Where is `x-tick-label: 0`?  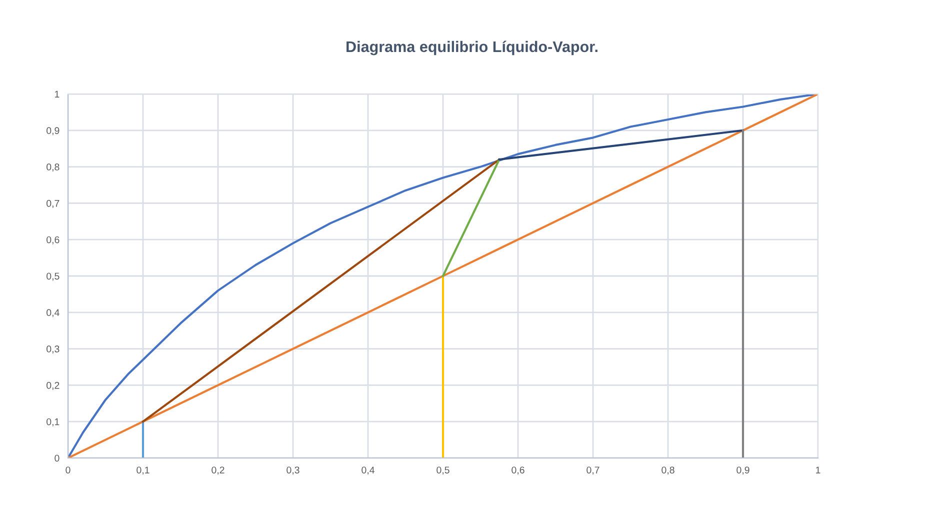 x-tick-label: 0 is located at coordinates (68, 470).